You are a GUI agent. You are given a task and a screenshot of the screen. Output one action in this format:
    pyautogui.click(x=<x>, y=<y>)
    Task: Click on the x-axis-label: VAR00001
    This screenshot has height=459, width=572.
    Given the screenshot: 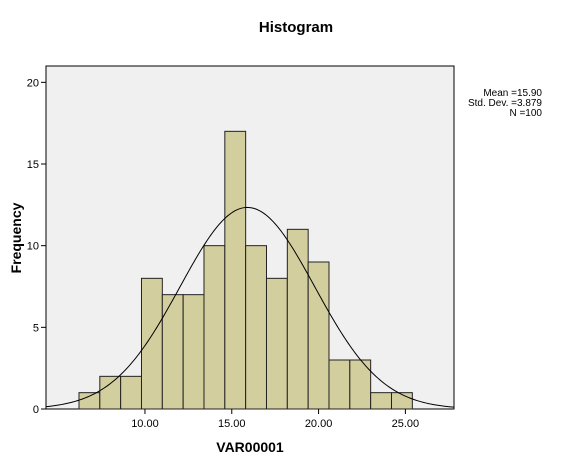 What is the action you would take?
    pyautogui.click(x=250, y=447)
    